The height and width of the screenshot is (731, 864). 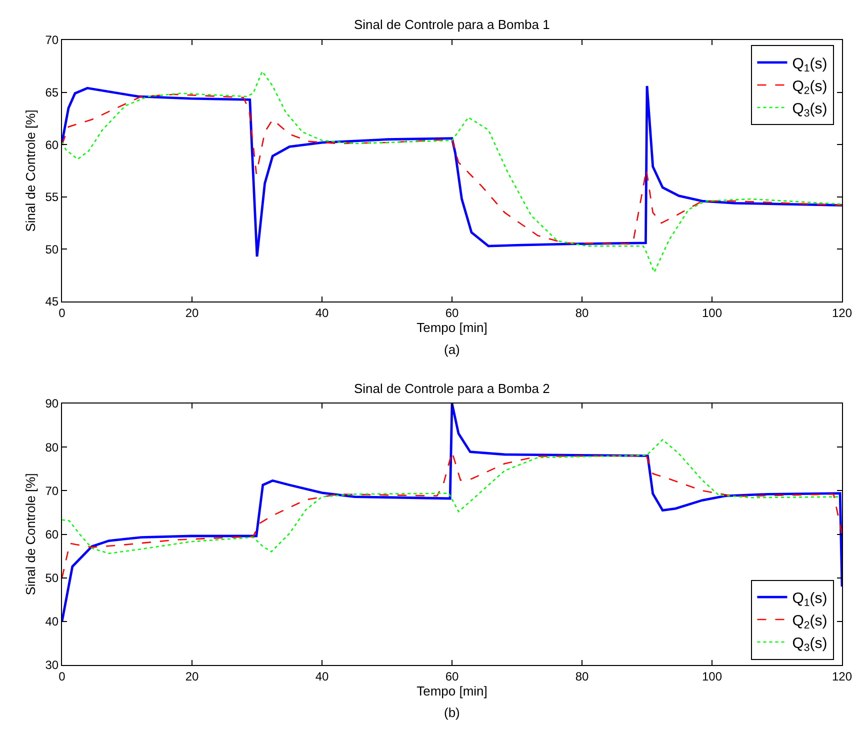 I want to click on text: (b), so click(x=452, y=712).